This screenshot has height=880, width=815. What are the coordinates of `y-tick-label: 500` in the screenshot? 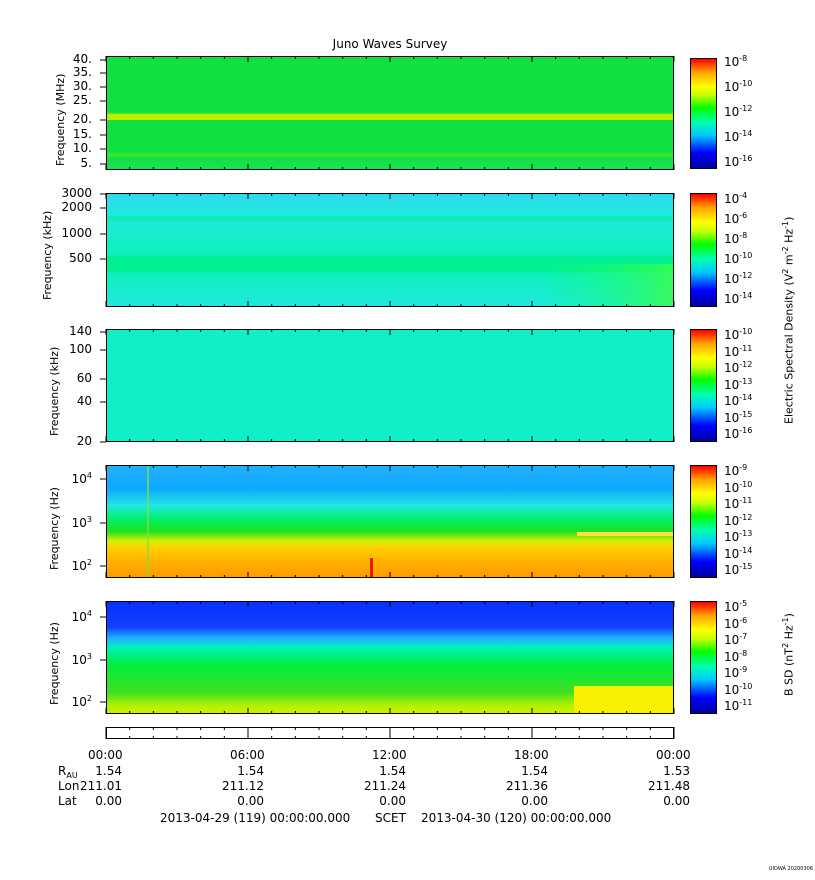 It's located at (80, 258).